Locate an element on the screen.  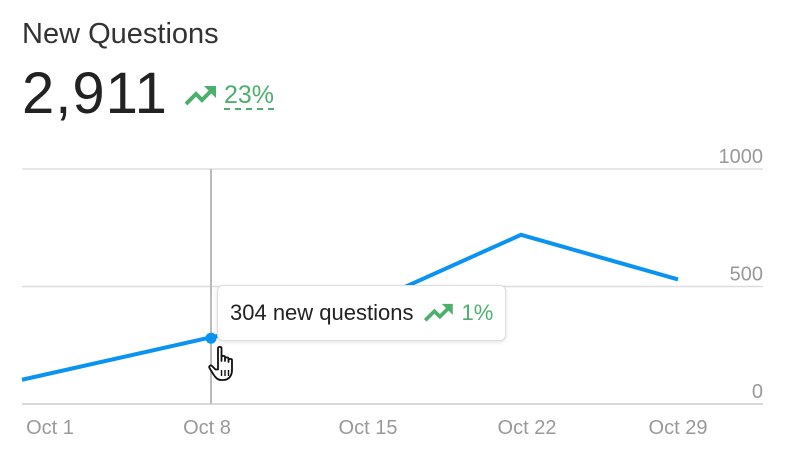
y-tick-label: 0 is located at coordinates (757, 392).